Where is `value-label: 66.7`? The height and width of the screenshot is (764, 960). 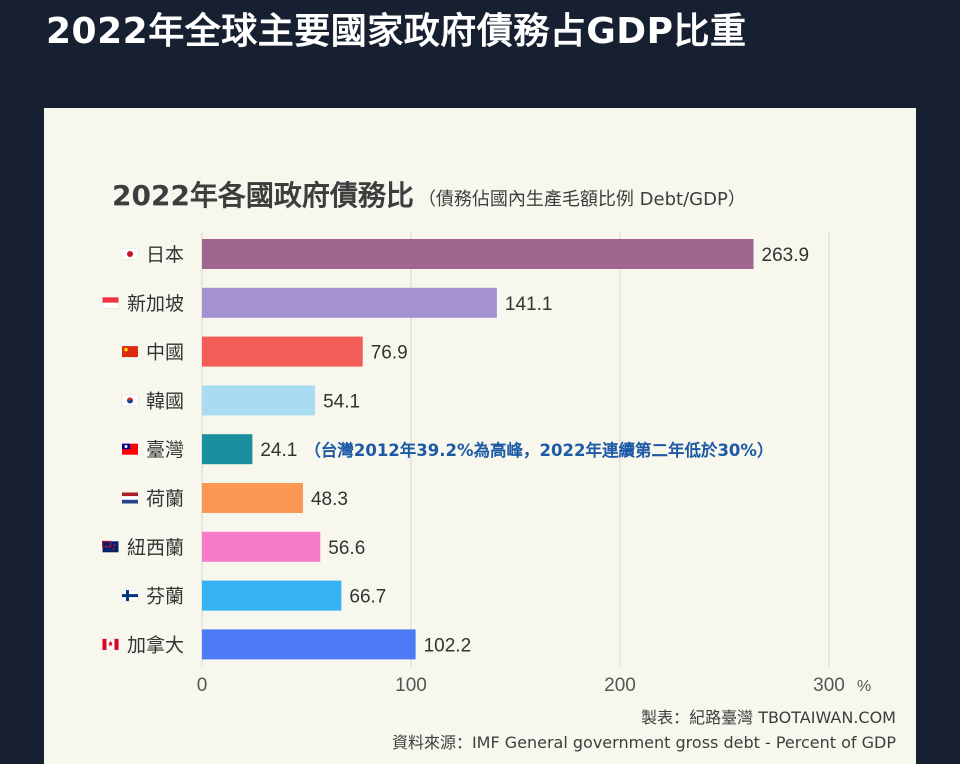
value-label: 66.7 is located at coordinates (367, 597).